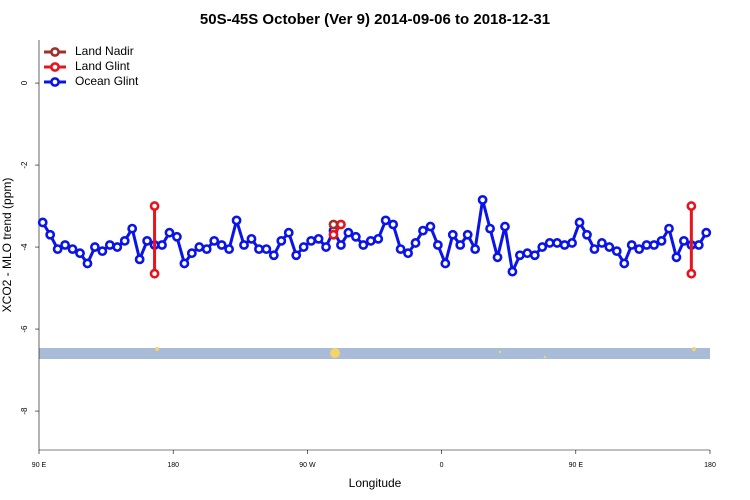 This screenshot has height=500, width=750. I want to click on y-tick-label: -6, so click(24, 329).